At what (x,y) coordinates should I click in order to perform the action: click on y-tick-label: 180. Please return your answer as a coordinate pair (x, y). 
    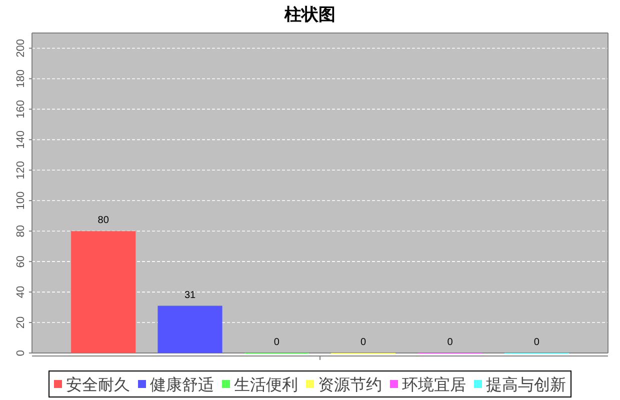
    Looking at the image, I should click on (21, 79).